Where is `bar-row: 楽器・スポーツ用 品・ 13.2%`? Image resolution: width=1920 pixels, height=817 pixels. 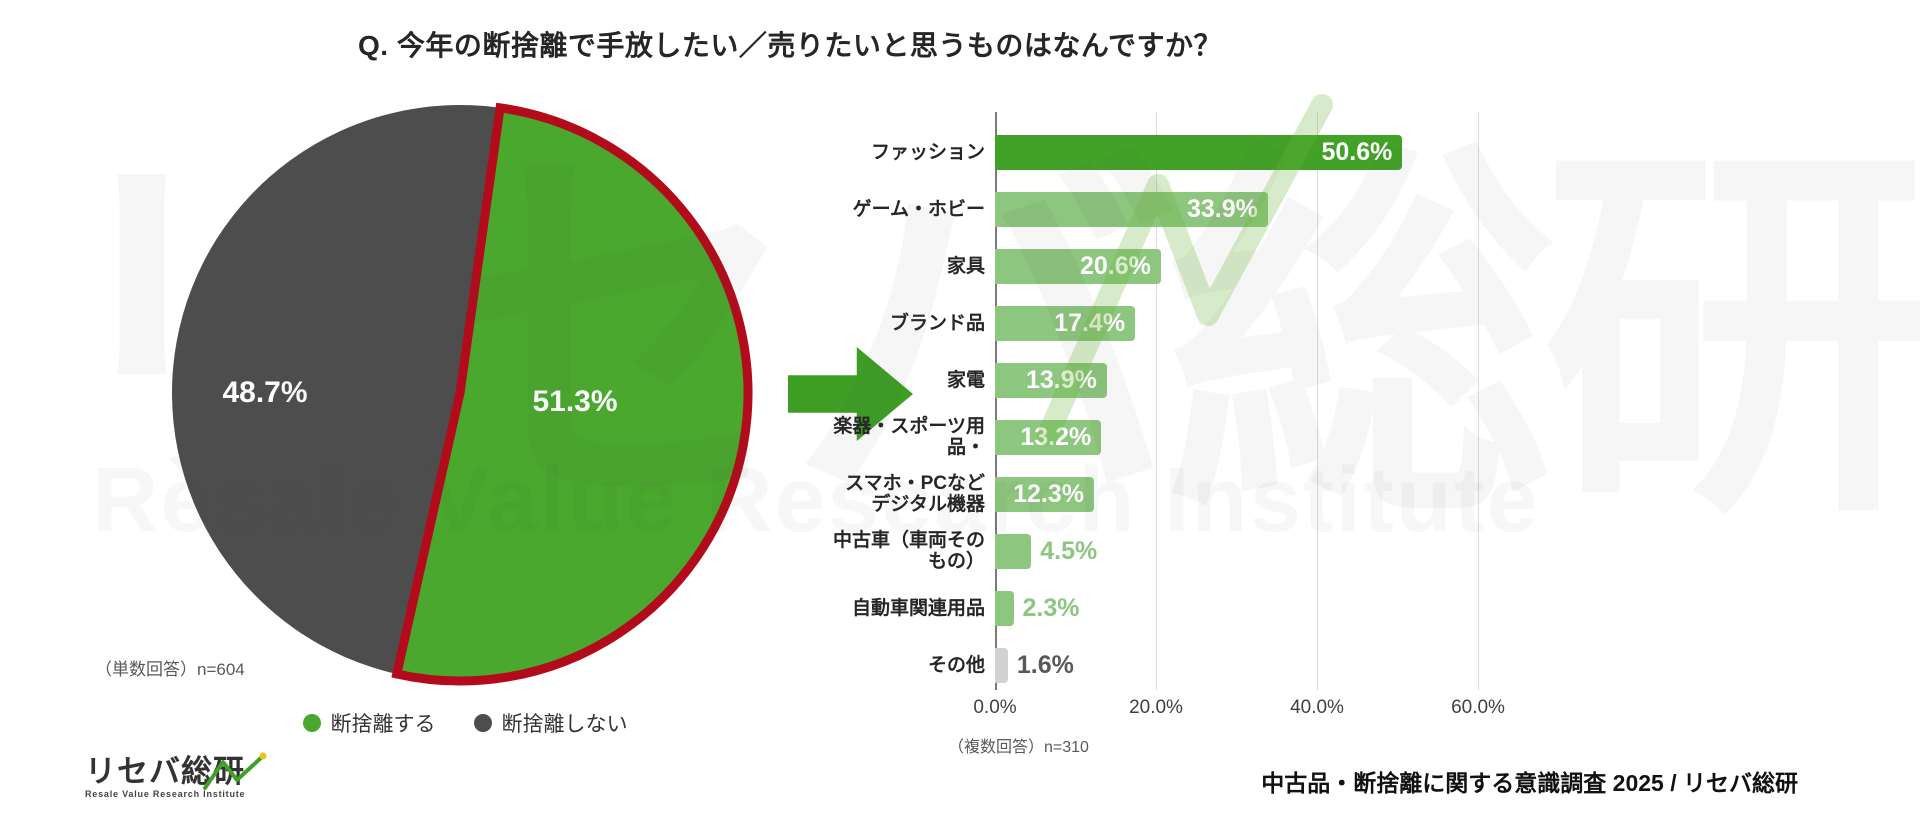 bar-row: 楽器・スポーツ用 品・ 13.2% is located at coordinates (960, 437).